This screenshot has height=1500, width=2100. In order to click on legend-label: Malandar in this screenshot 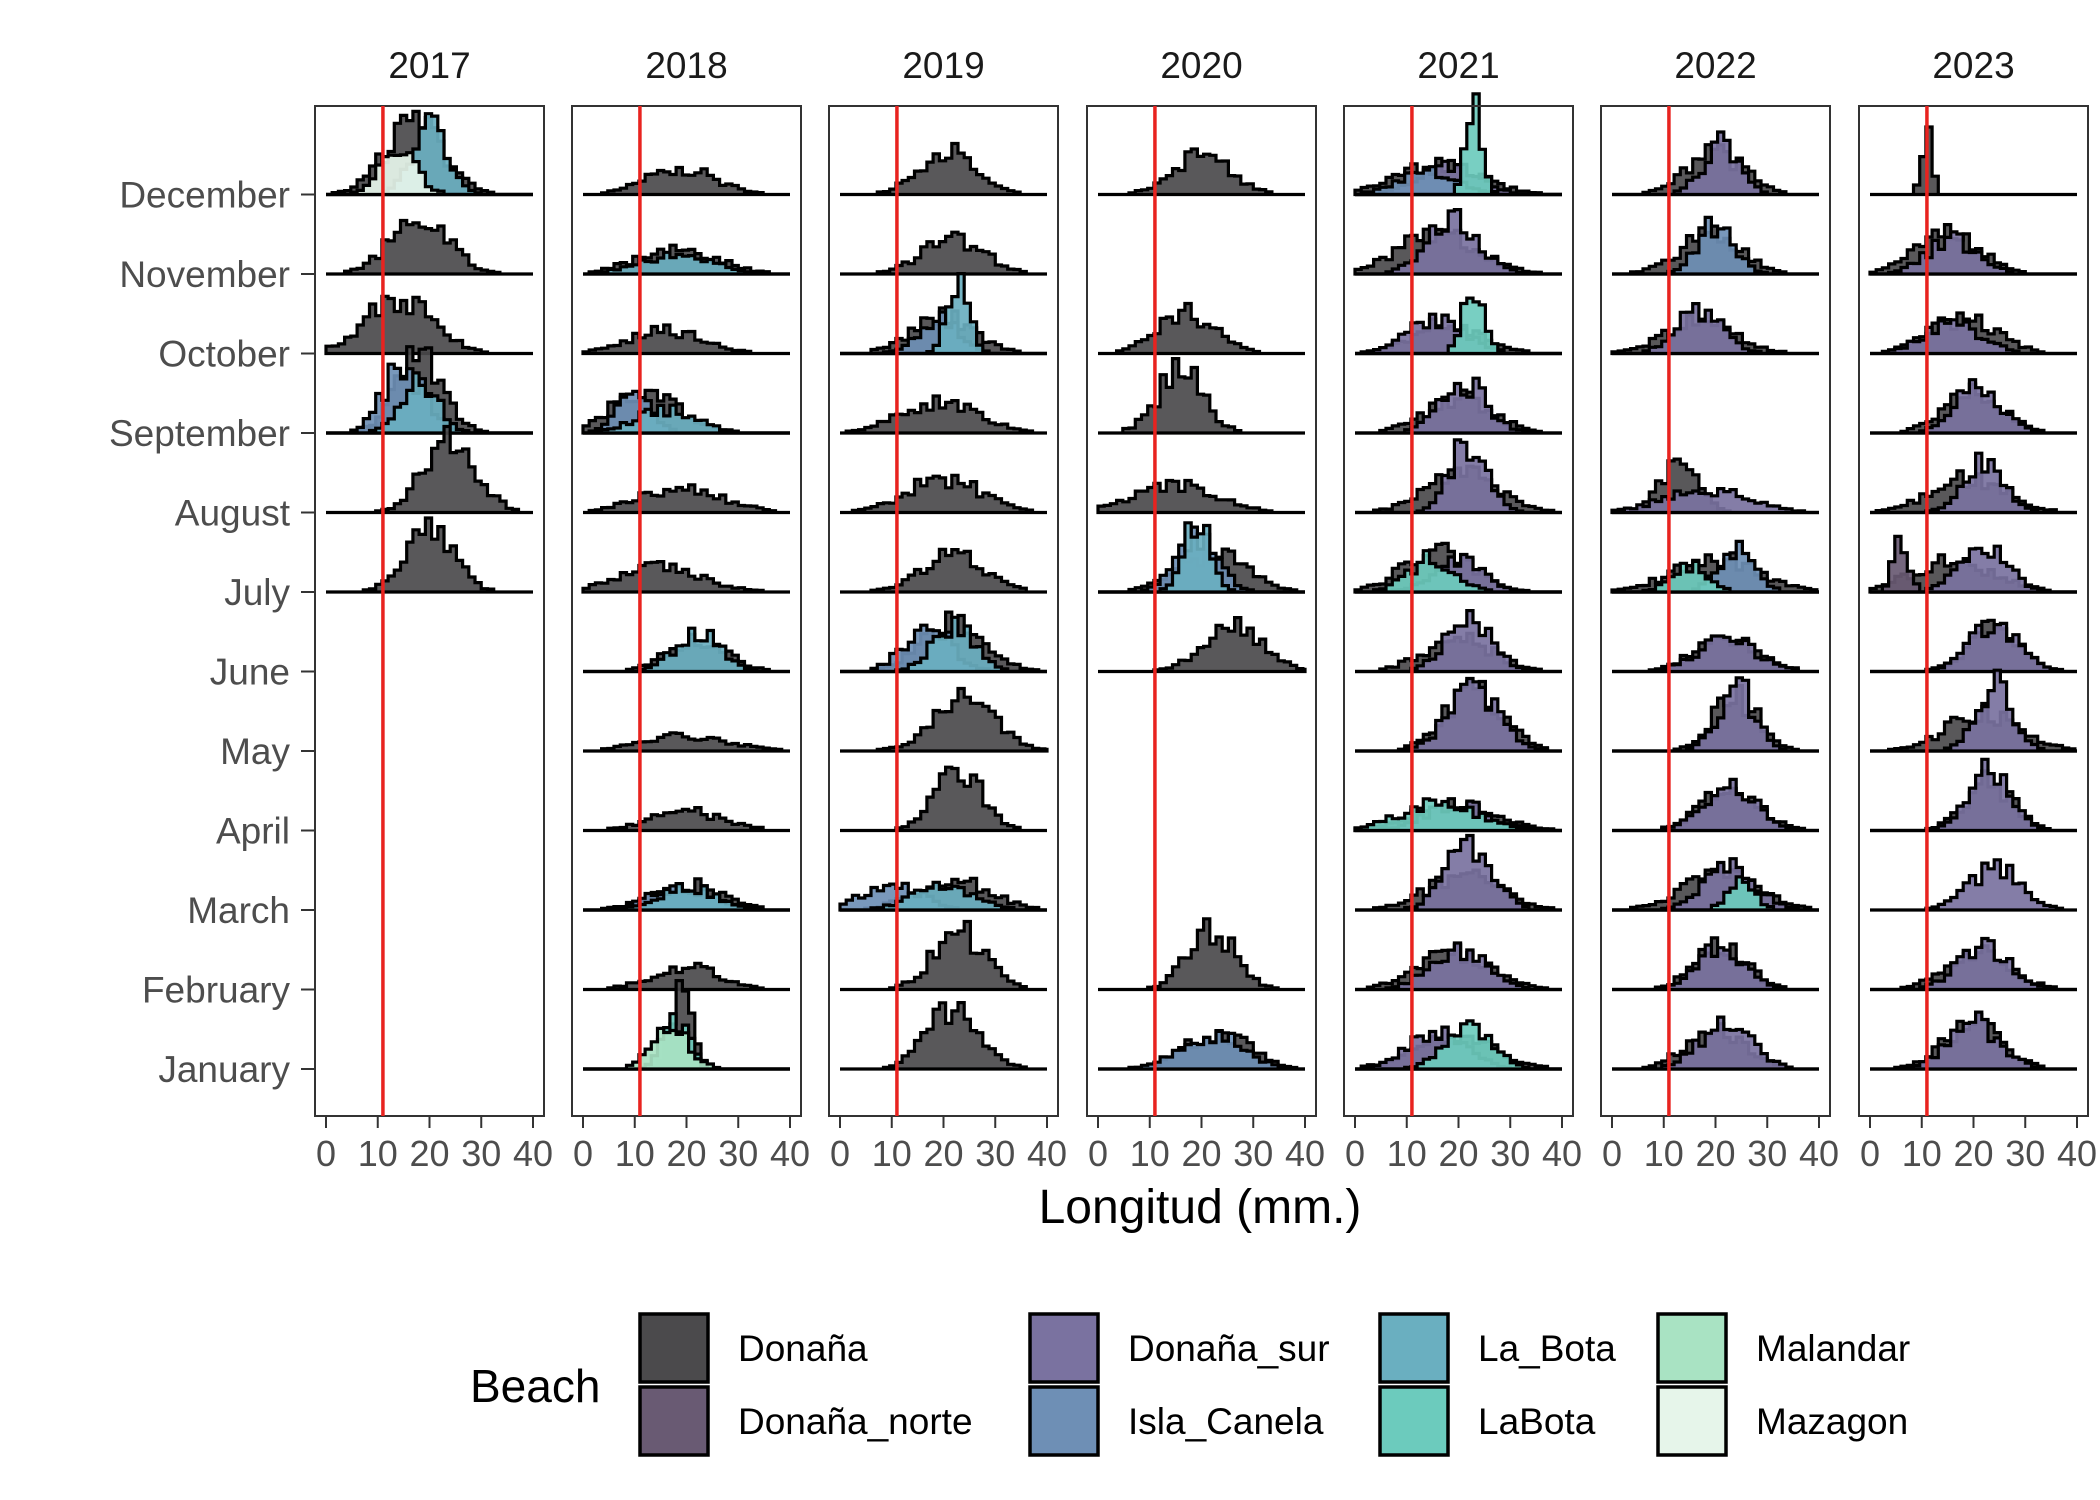, I will do `click(1833, 1348)`.